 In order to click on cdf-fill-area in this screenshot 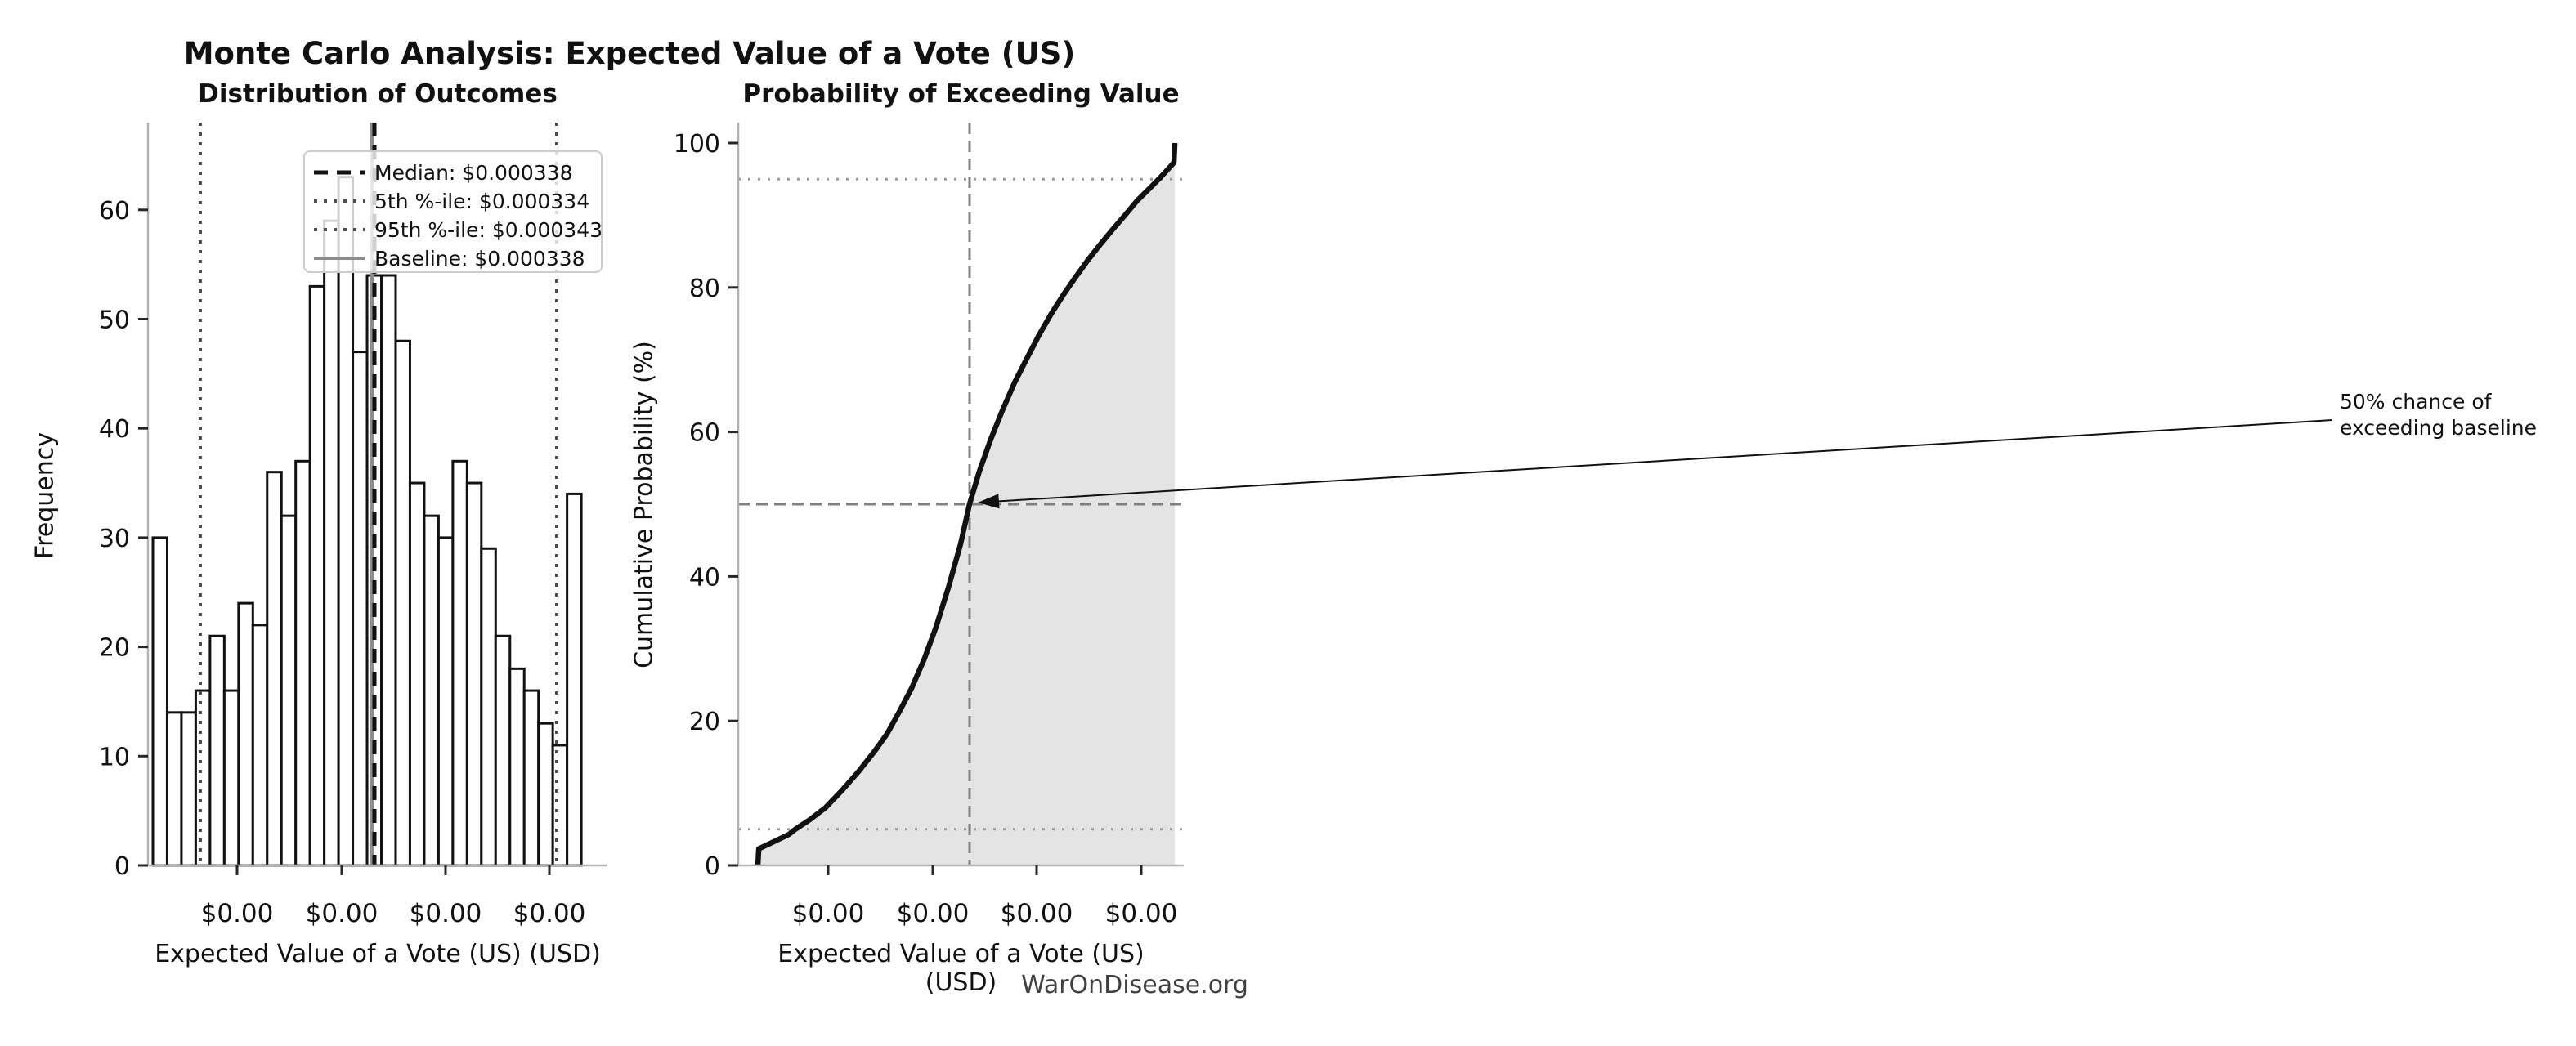, I will do `click(967, 504)`.